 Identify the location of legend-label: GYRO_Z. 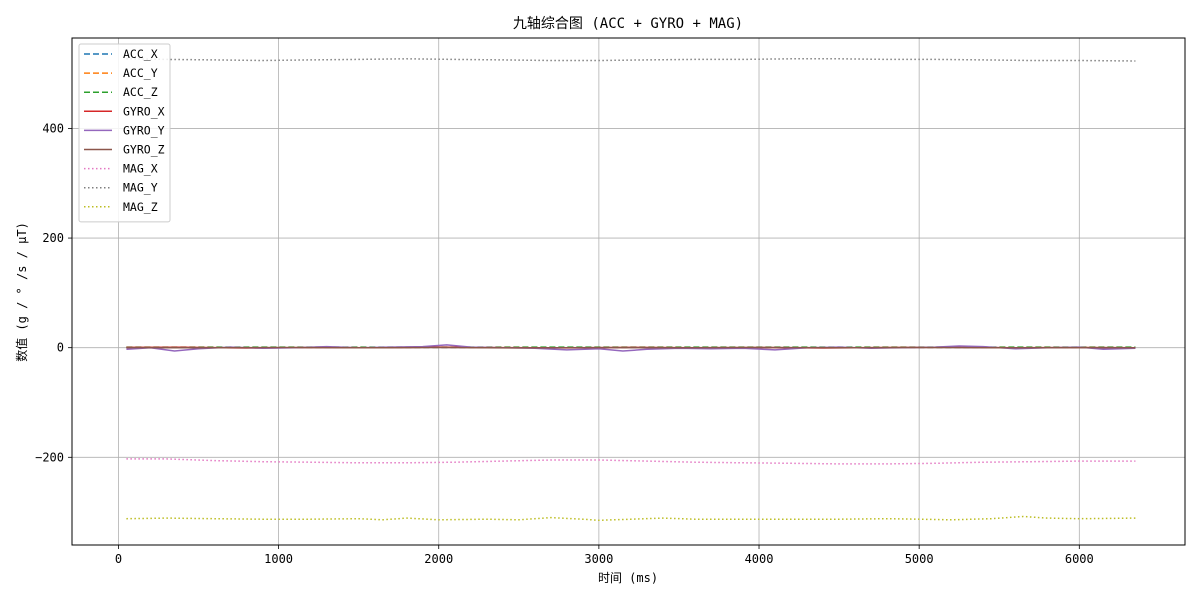
(144, 150).